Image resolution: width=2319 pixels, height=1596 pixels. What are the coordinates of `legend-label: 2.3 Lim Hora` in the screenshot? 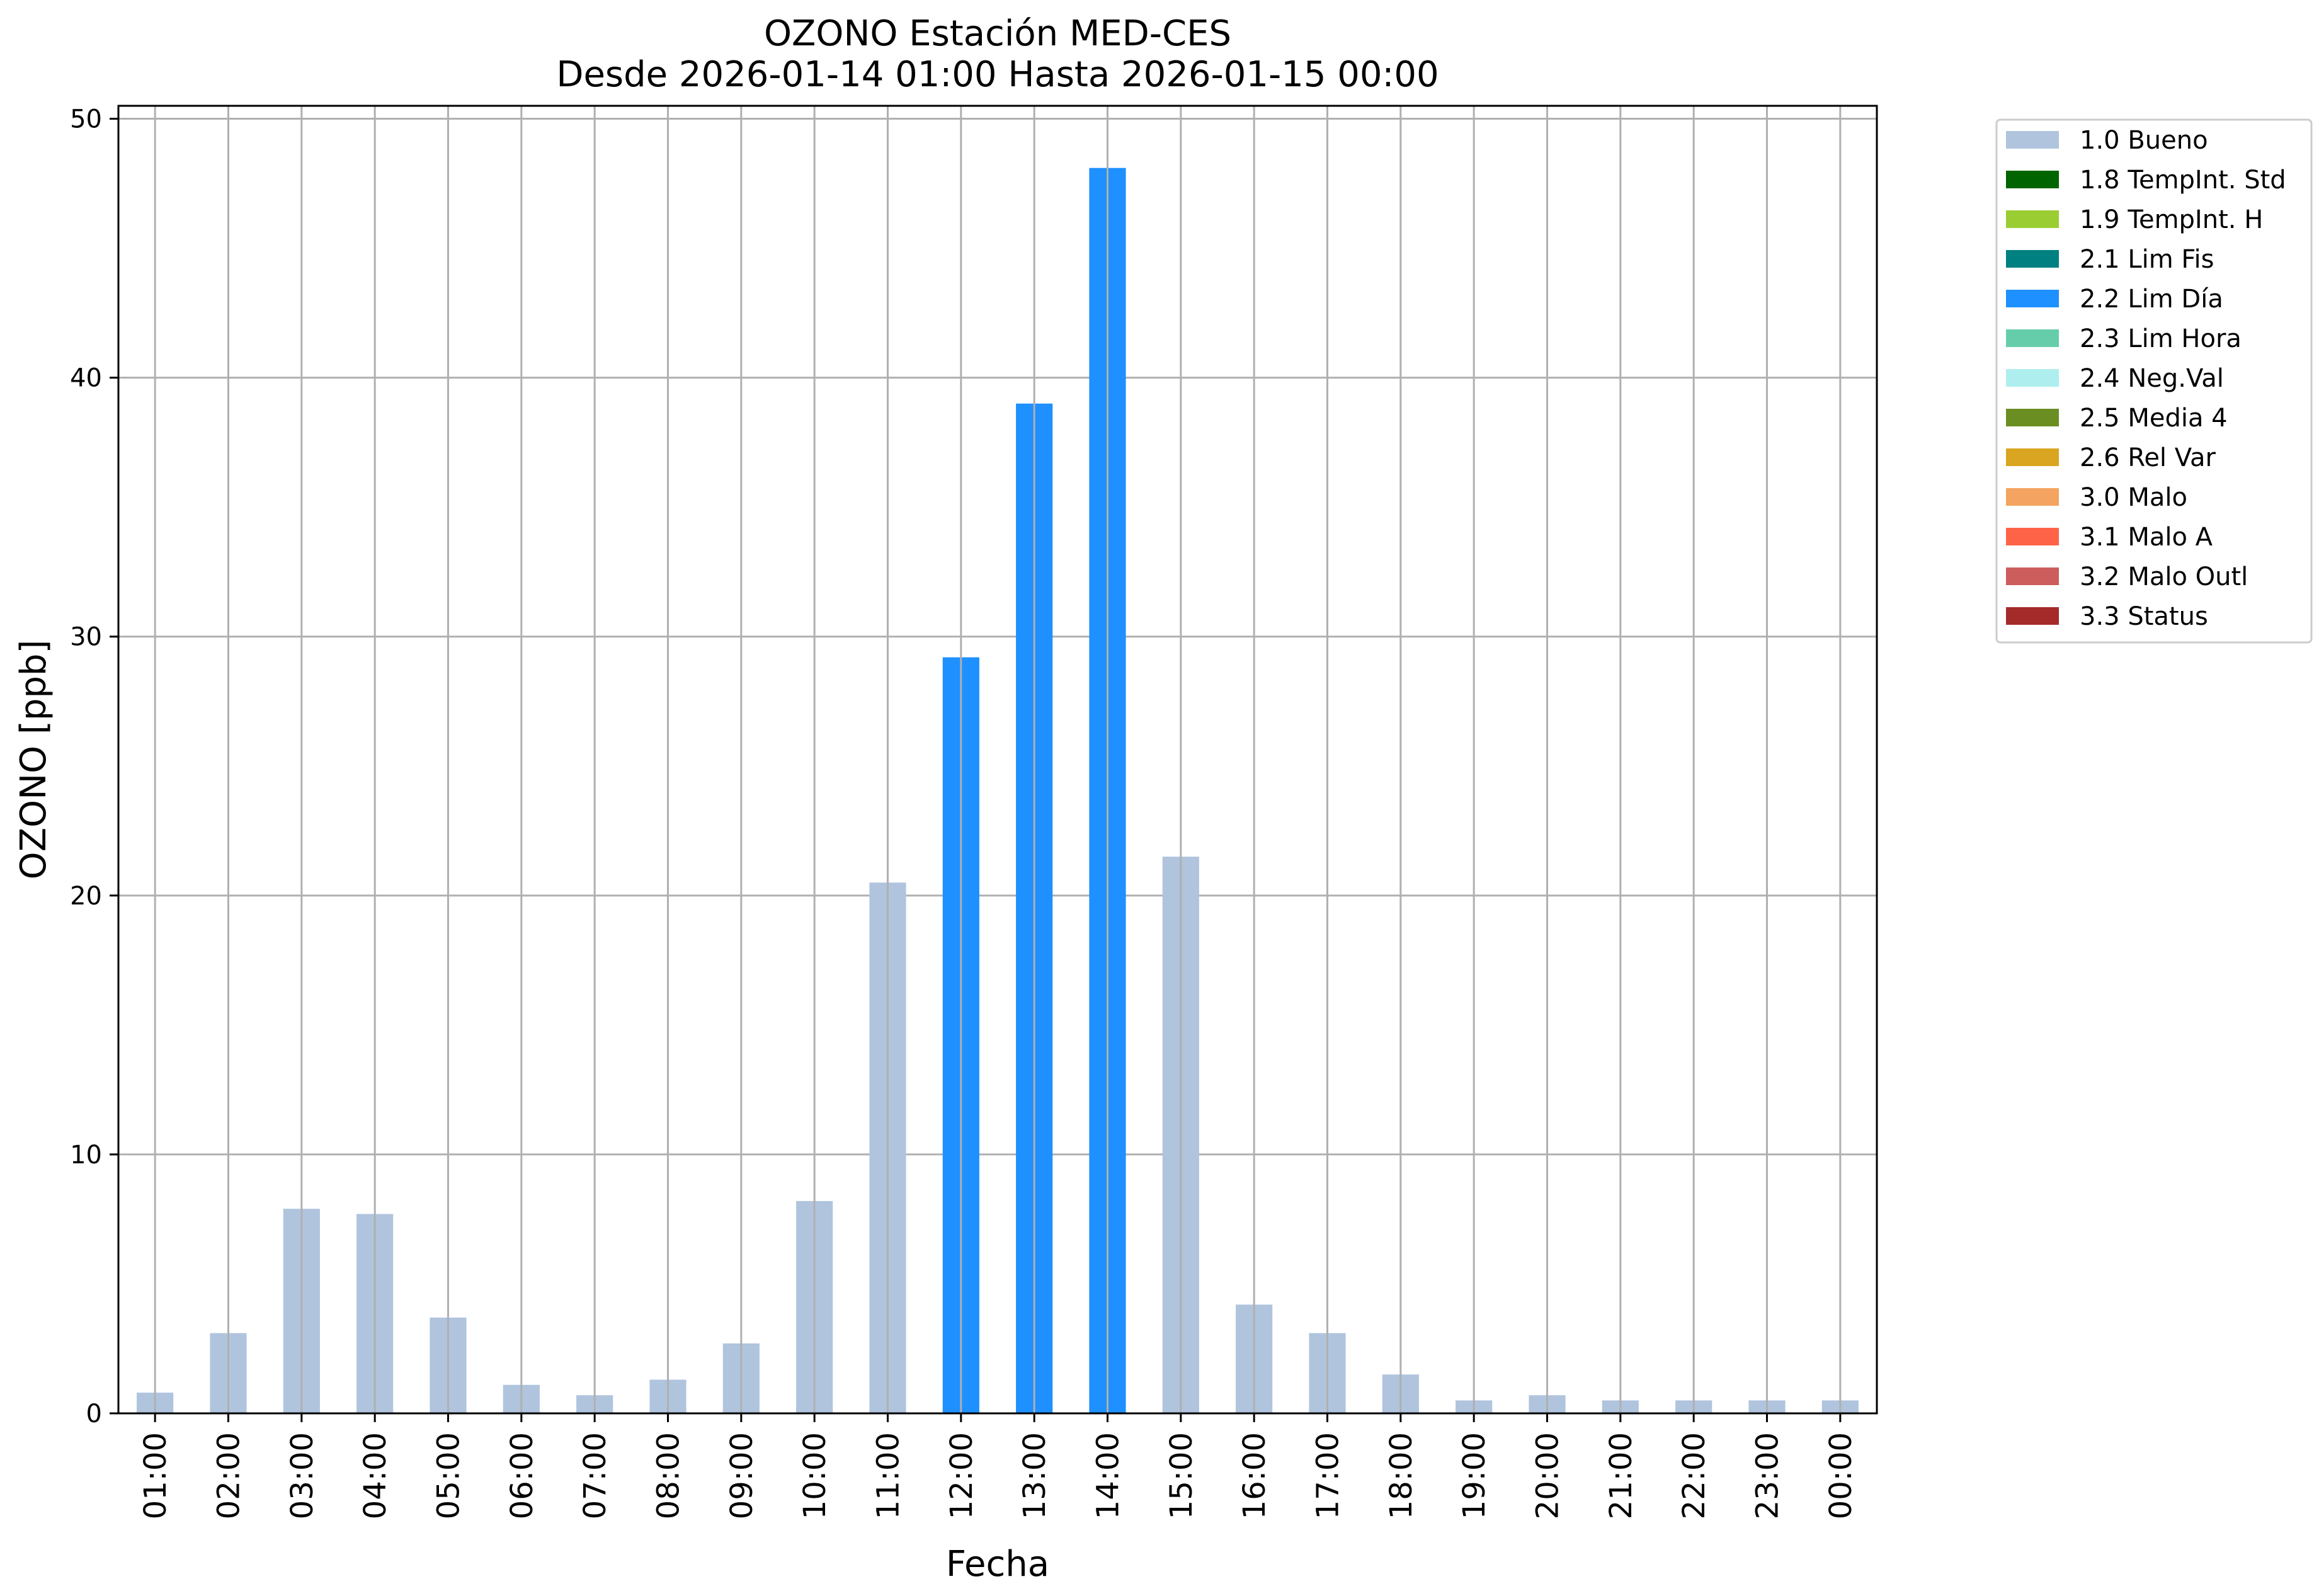 It's located at (2161, 338).